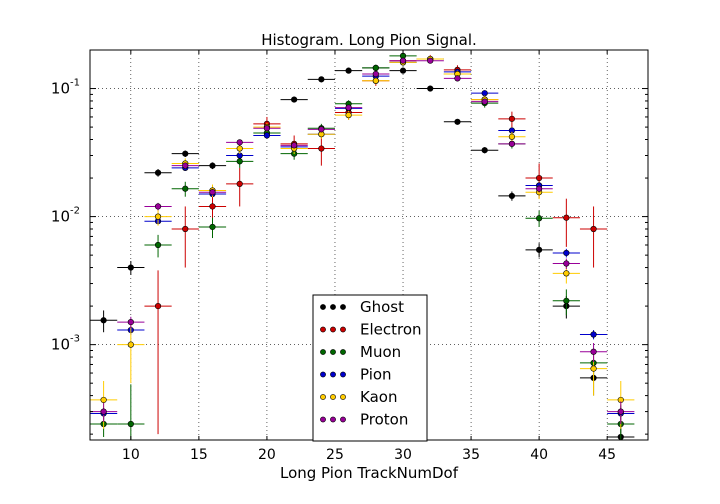 The height and width of the screenshot is (504, 720). Describe the element at coordinates (380, 352) in the screenshot. I see `legend-label: Muon` at that location.